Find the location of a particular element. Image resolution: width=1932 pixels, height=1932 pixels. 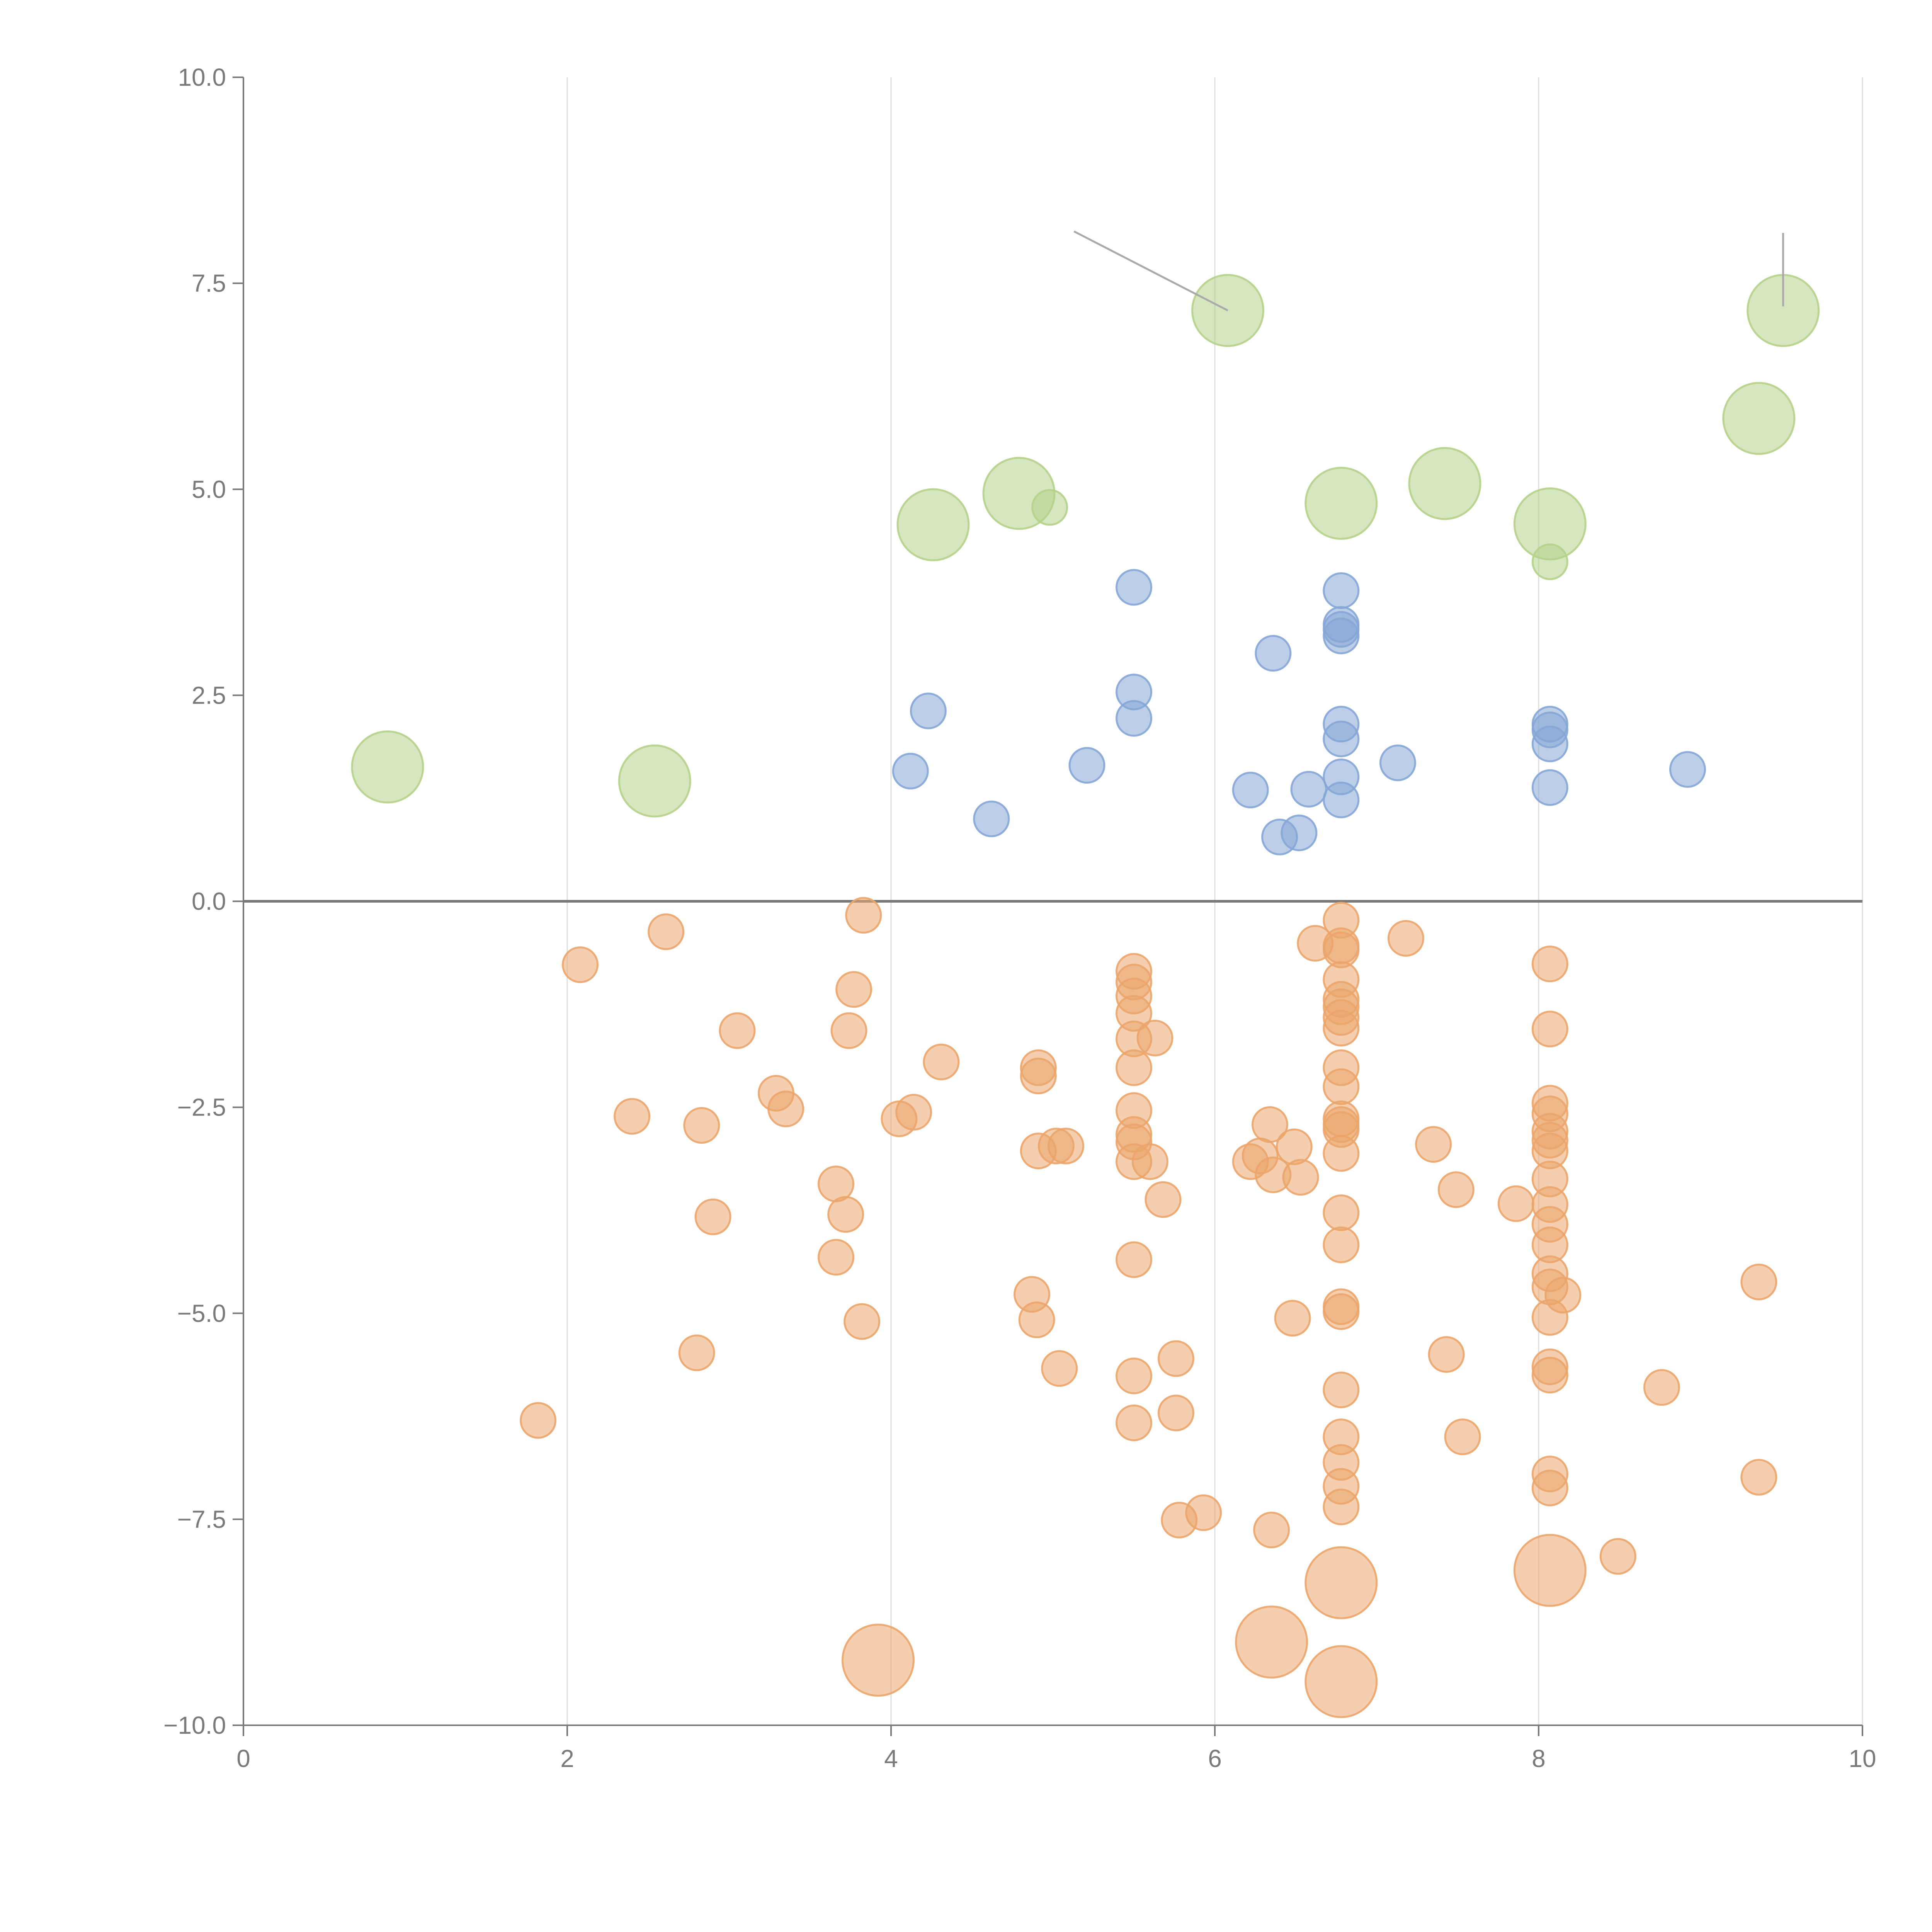

y-tick-label: 7.5 is located at coordinates (209, 283).